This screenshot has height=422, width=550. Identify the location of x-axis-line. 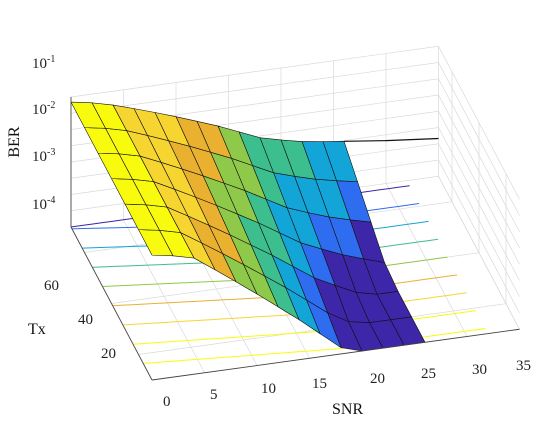
(335, 354).